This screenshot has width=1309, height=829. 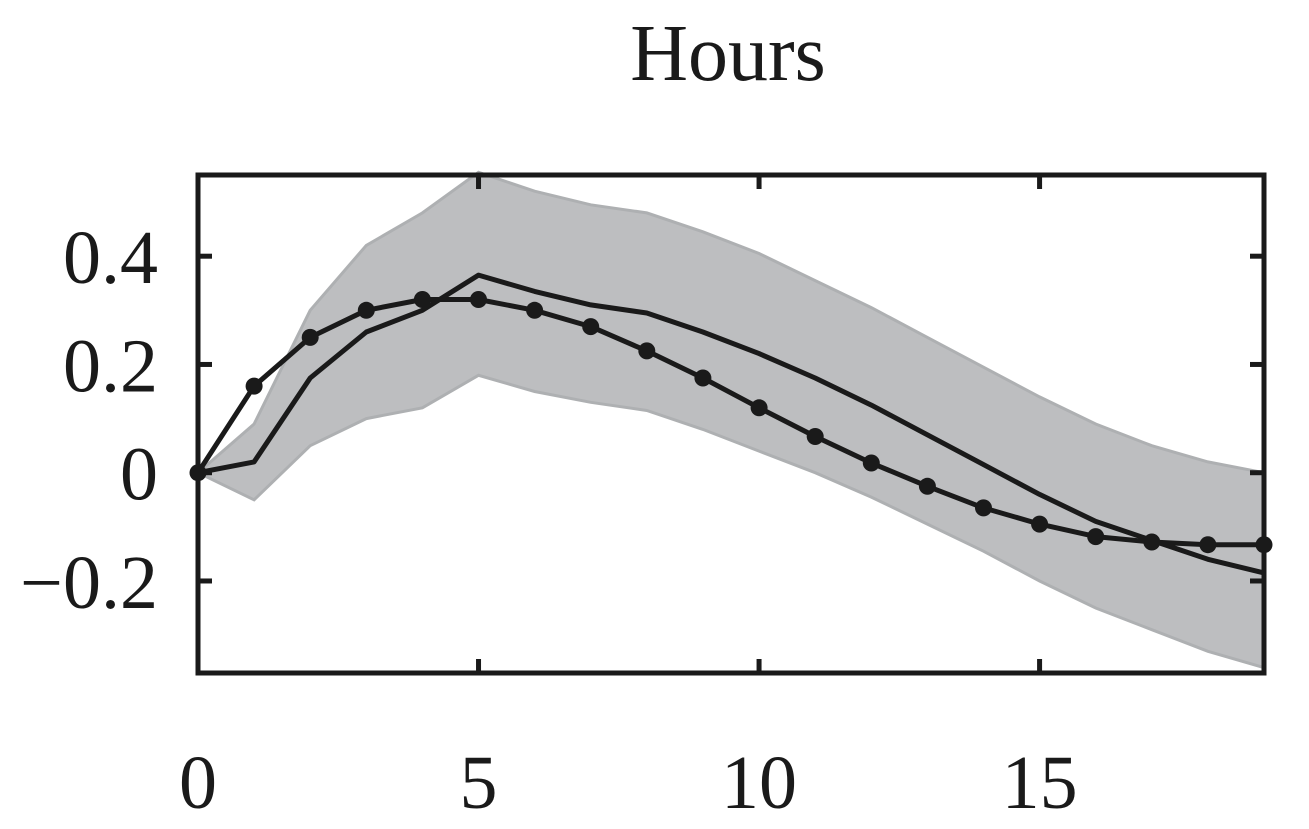 I want to click on x-tick-label: 0, so click(x=198, y=783).